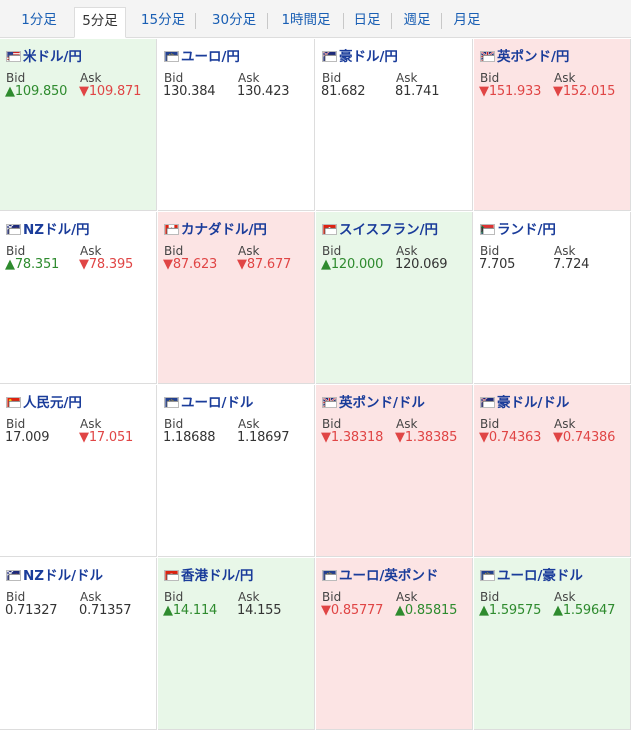  What do you see at coordinates (542, 429) in the screenshot?
I see `pair-name-link: 0.74360.74323:204:205:20豪ドル/ドル` at bounding box center [542, 429].